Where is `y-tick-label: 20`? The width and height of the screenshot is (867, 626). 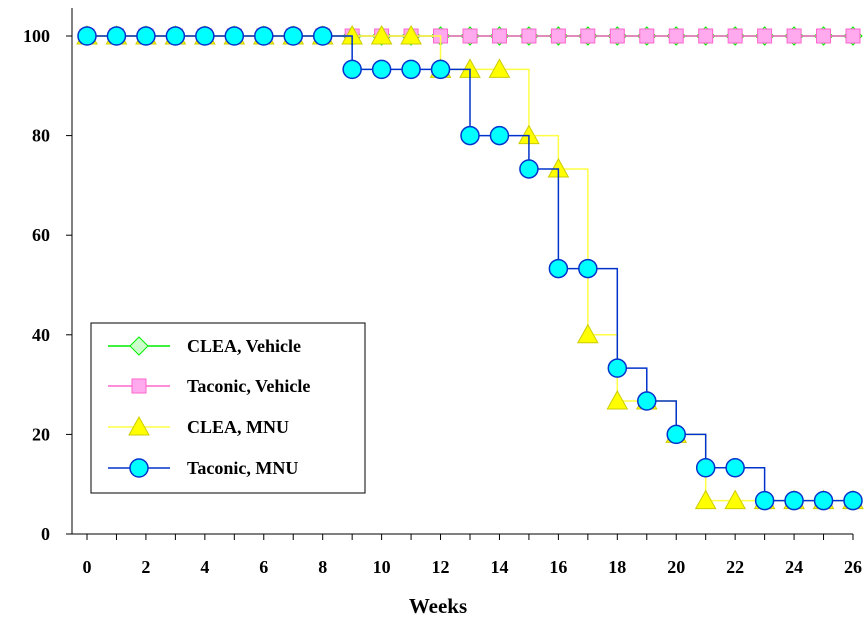 y-tick-label: 20 is located at coordinates (41, 434).